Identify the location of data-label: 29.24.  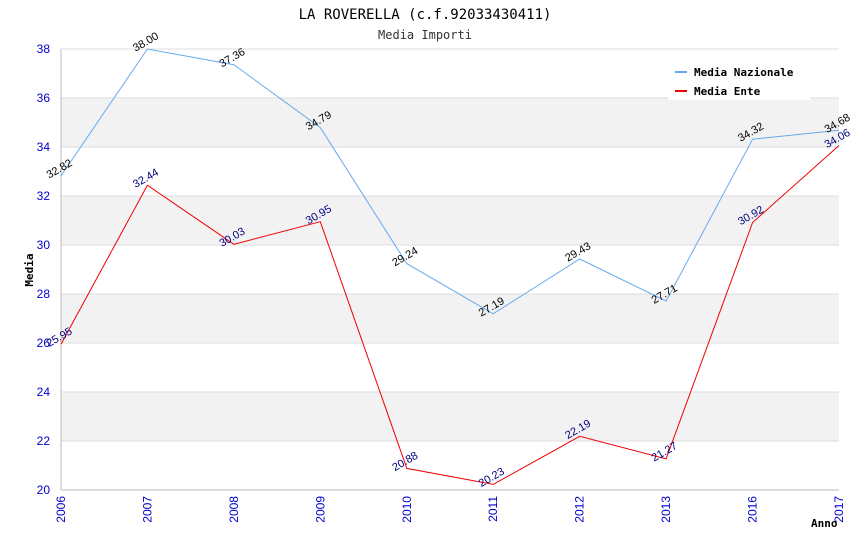
(405, 257).